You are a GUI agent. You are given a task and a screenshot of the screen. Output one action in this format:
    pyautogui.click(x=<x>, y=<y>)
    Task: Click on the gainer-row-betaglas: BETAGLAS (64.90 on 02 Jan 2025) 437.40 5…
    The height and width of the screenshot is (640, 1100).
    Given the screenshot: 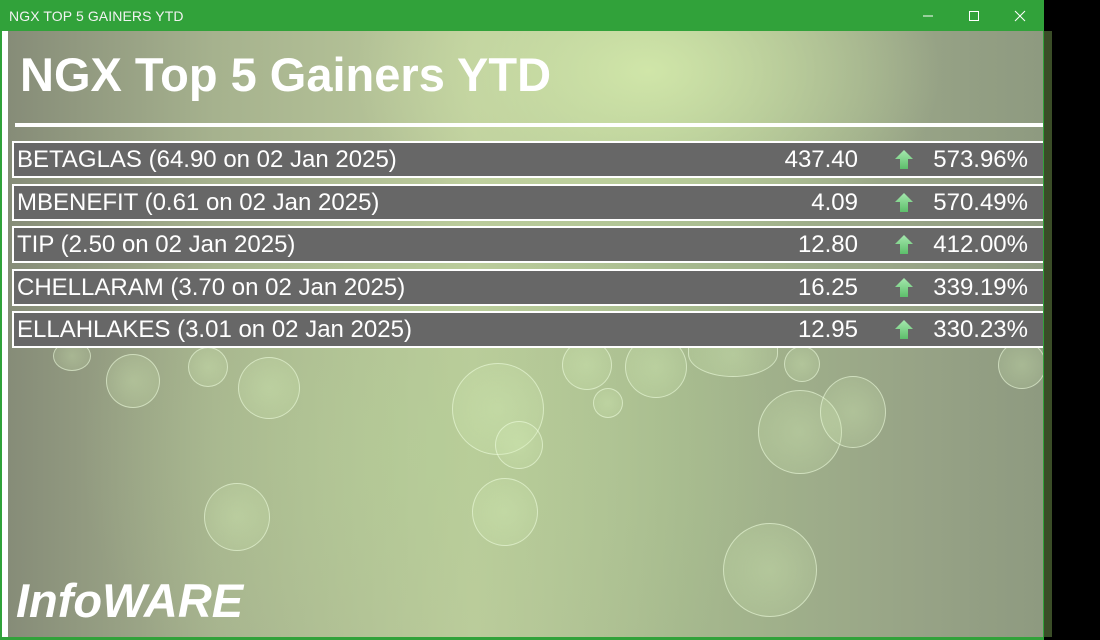 What is the action you would take?
    pyautogui.click(x=527, y=159)
    